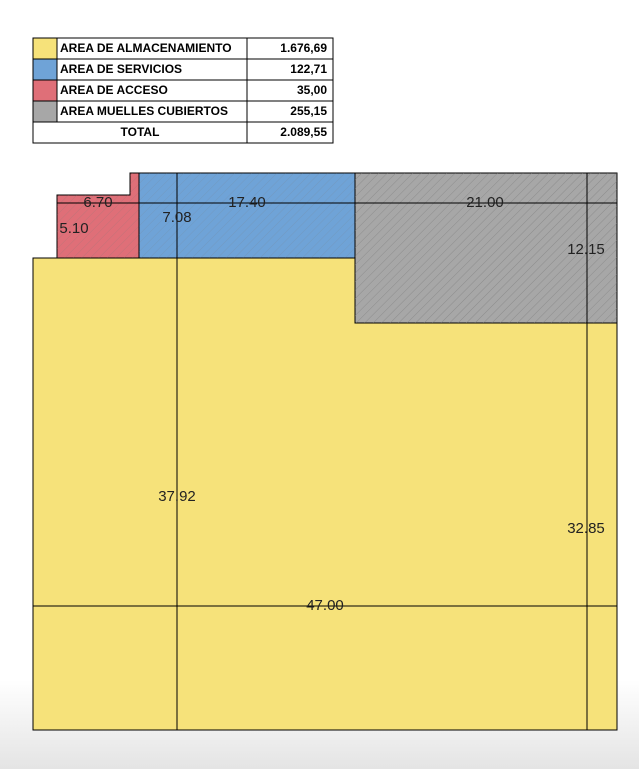 Image resolution: width=639 pixels, height=769 pixels. Describe the element at coordinates (146, 48) in the screenshot. I see `legend-name: AREA DE ALMACENAMIENTO` at that location.